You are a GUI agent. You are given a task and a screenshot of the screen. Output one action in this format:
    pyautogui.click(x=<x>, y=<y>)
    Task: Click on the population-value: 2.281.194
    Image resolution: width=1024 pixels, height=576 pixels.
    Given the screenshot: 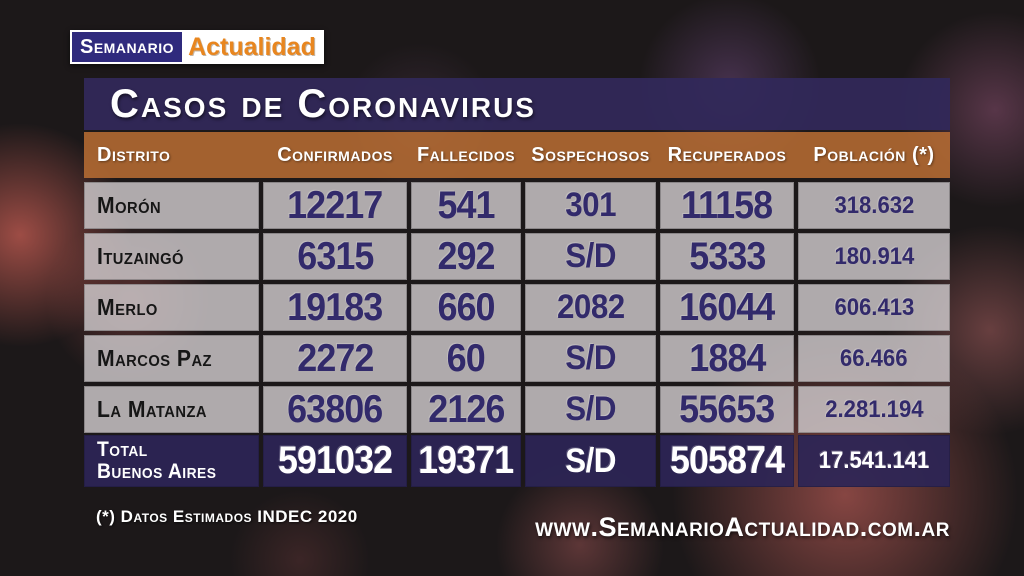 What is the action you would take?
    pyautogui.click(x=874, y=409)
    